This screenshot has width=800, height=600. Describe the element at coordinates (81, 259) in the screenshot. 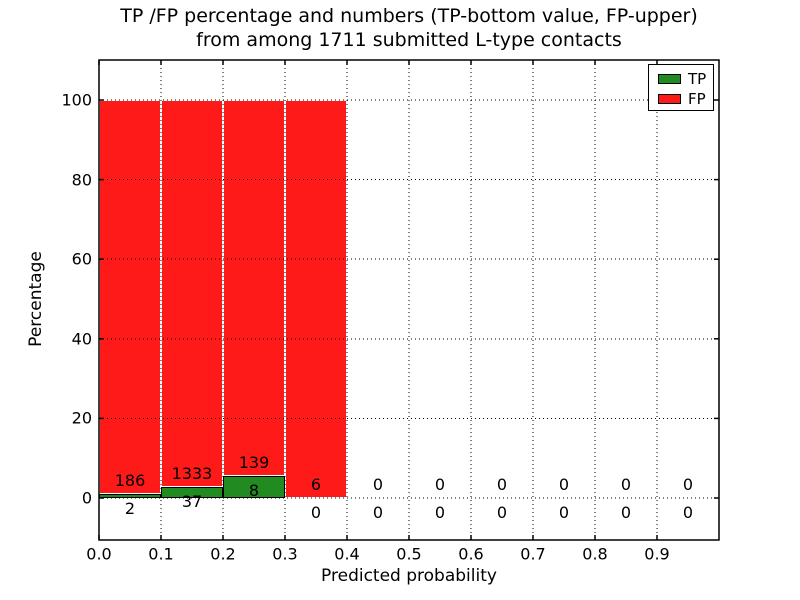

I see `y-tick-label: 60` at that location.